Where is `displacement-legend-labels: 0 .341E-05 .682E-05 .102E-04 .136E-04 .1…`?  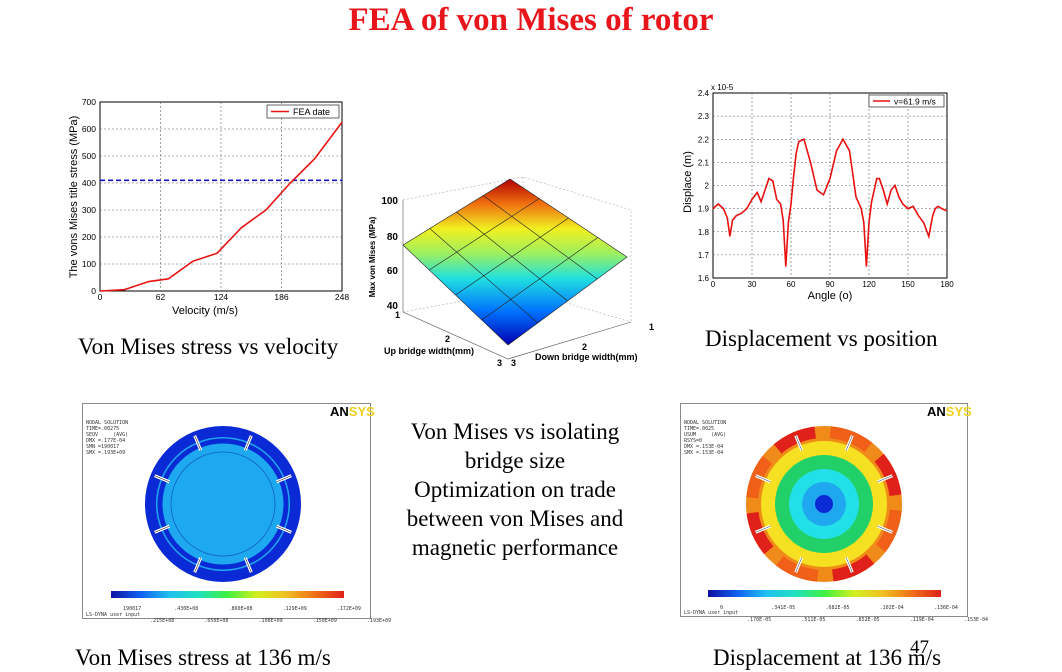 displacement-legend-labels: 0 .341E-05 .682E-05 .102E-04 .136E-04 .1… is located at coordinates (854, 614).